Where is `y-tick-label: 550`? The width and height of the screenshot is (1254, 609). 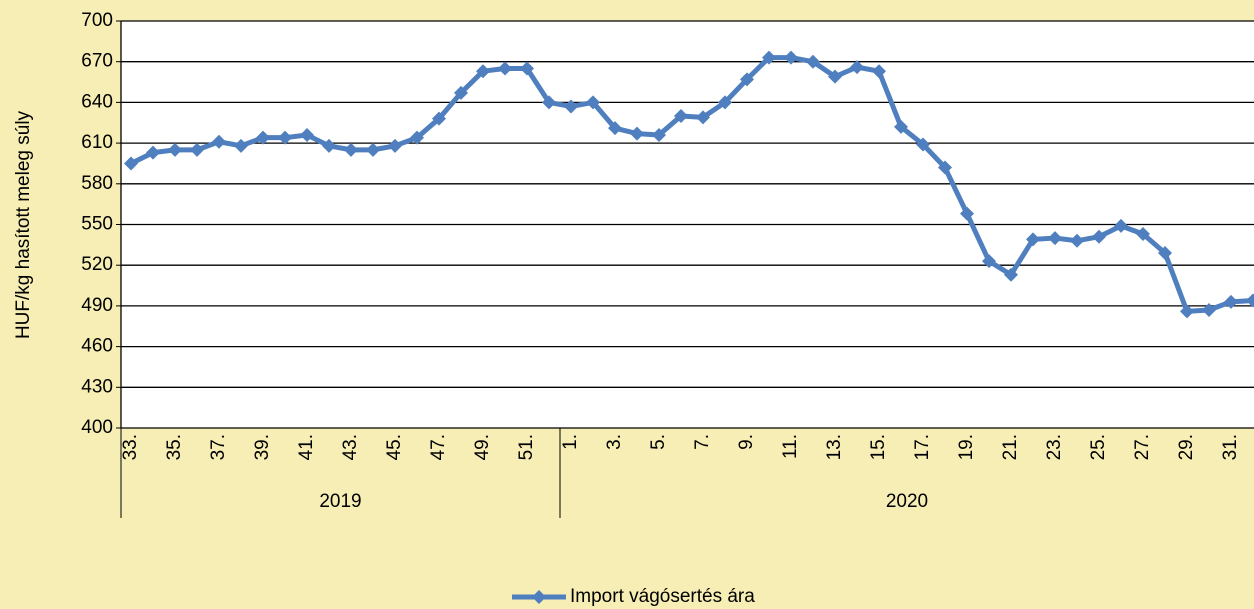 y-tick-label: 550 is located at coordinates (97, 224).